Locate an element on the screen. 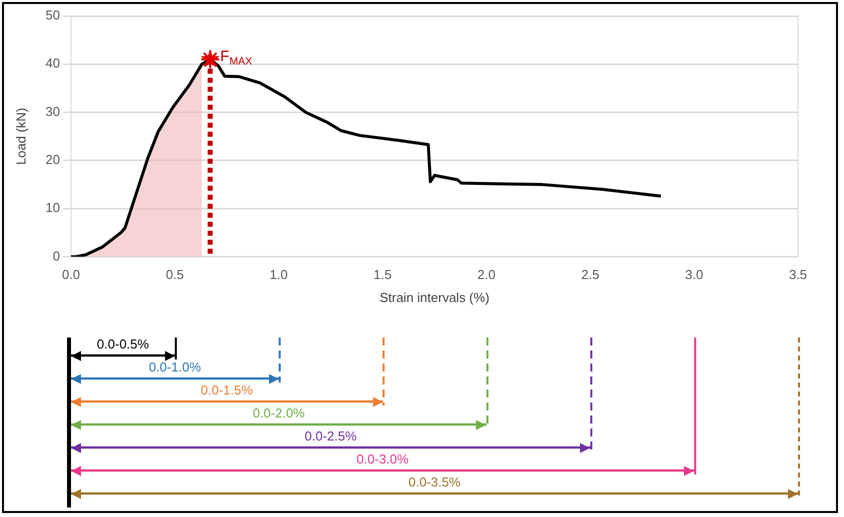 Image resolution: width=844 pixels, height=517 pixels. y-tick-label: 0.0-3.0% is located at coordinates (383, 459).